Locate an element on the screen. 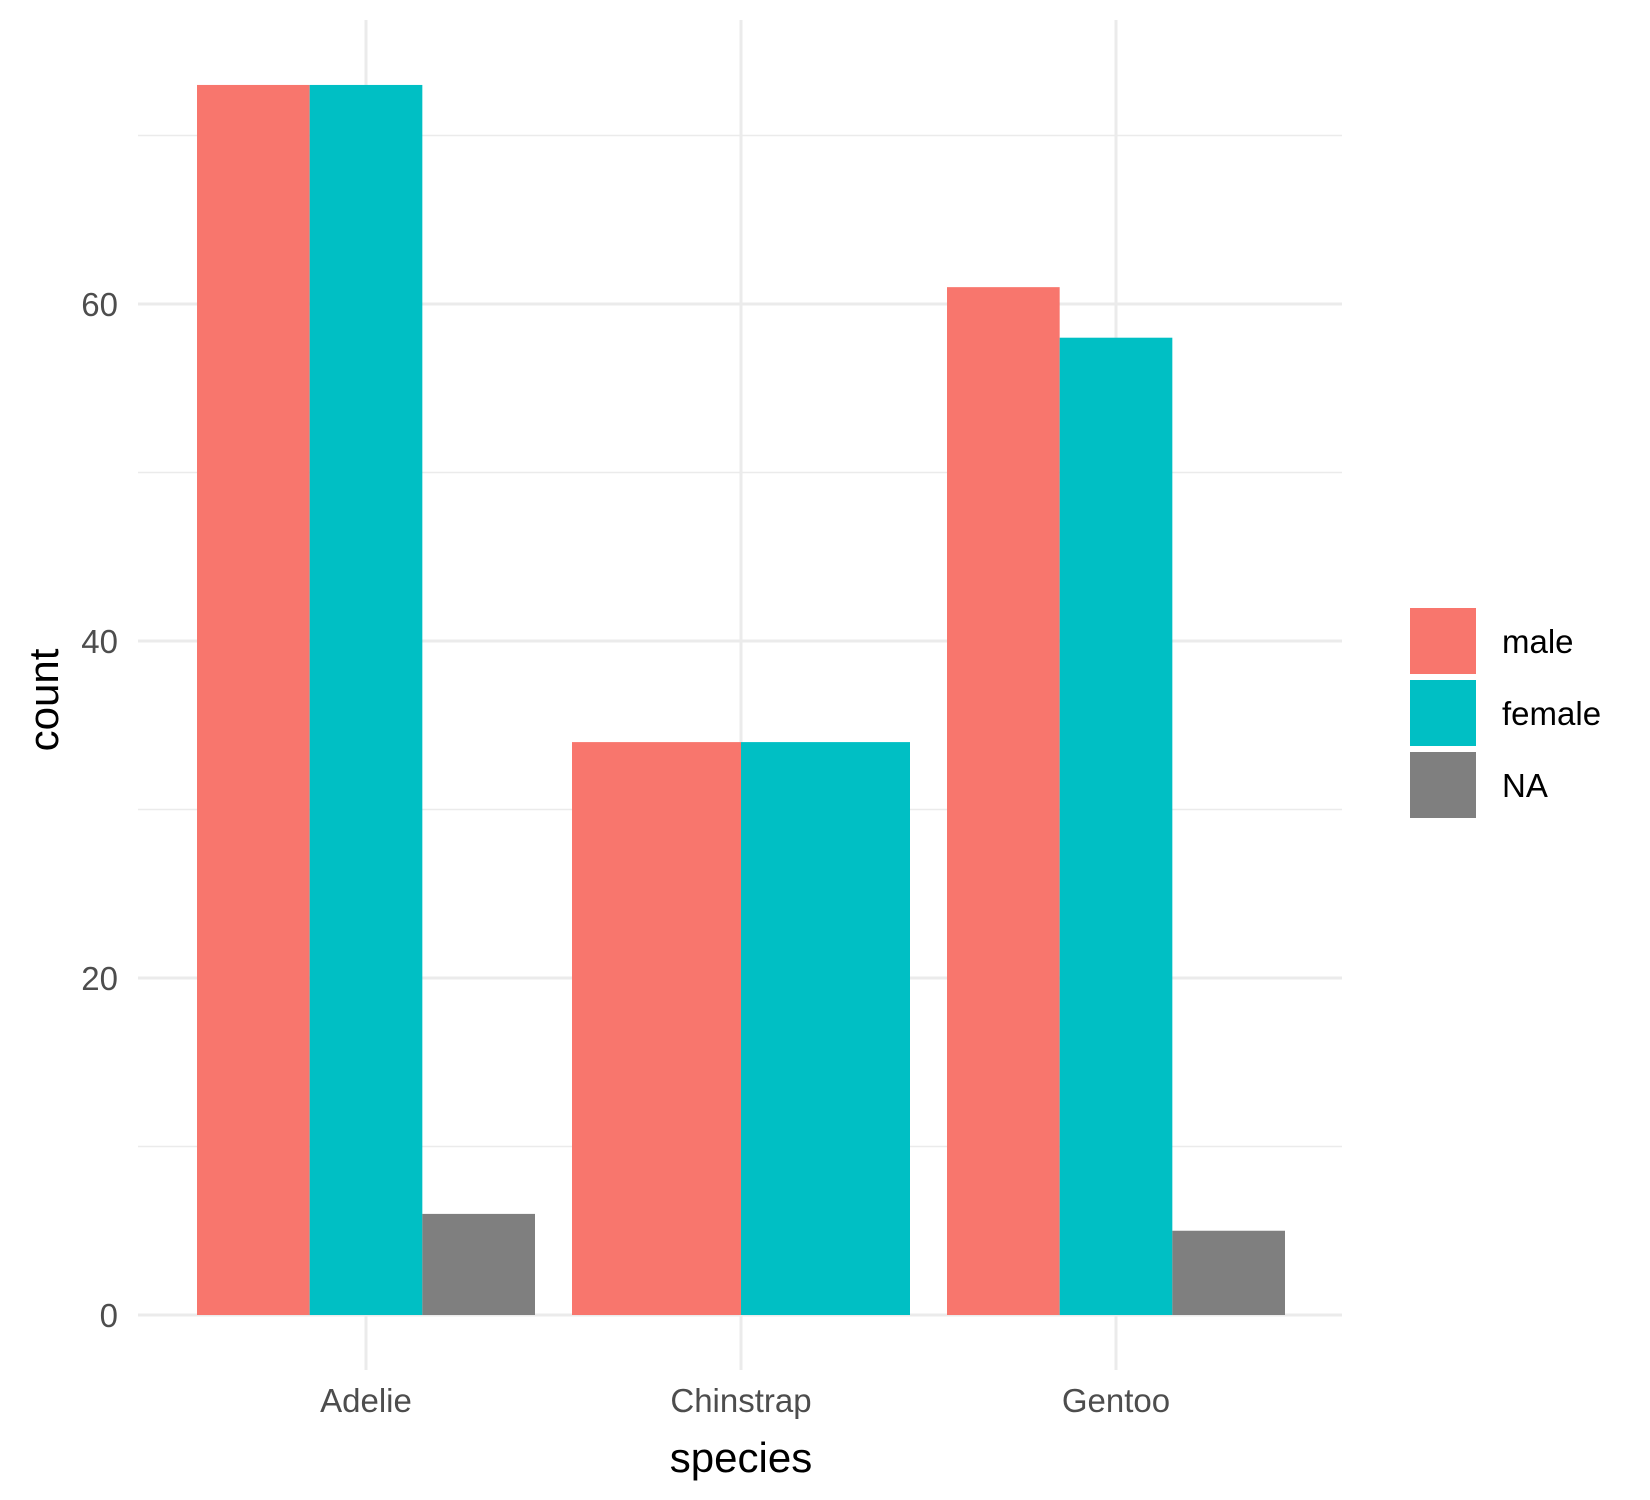 The width and height of the screenshot is (1650, 1500). legend-label-male: male is located at coordinates (1538, 641).